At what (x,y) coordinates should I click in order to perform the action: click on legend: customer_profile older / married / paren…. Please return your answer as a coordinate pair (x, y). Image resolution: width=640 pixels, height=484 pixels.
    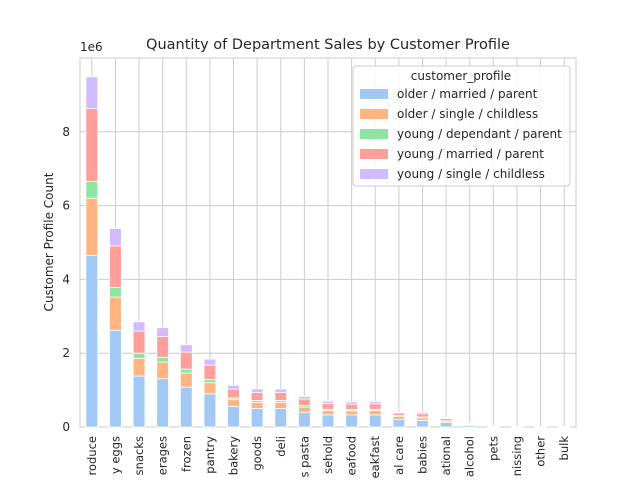
    Looking at the image, I should click on (461, 126).